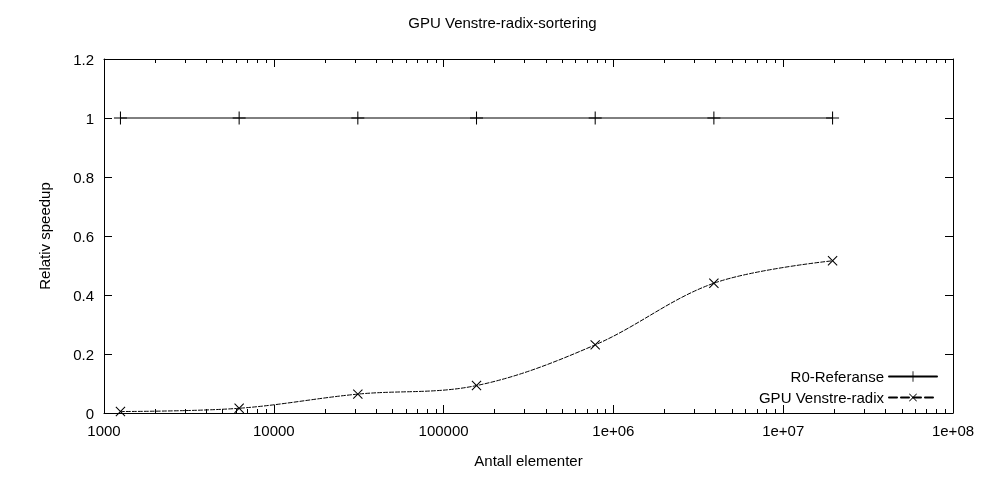  Describe the element at coordinates (83, 59) in the screenshot. I see `y-tick-label: 1.2` at that location.